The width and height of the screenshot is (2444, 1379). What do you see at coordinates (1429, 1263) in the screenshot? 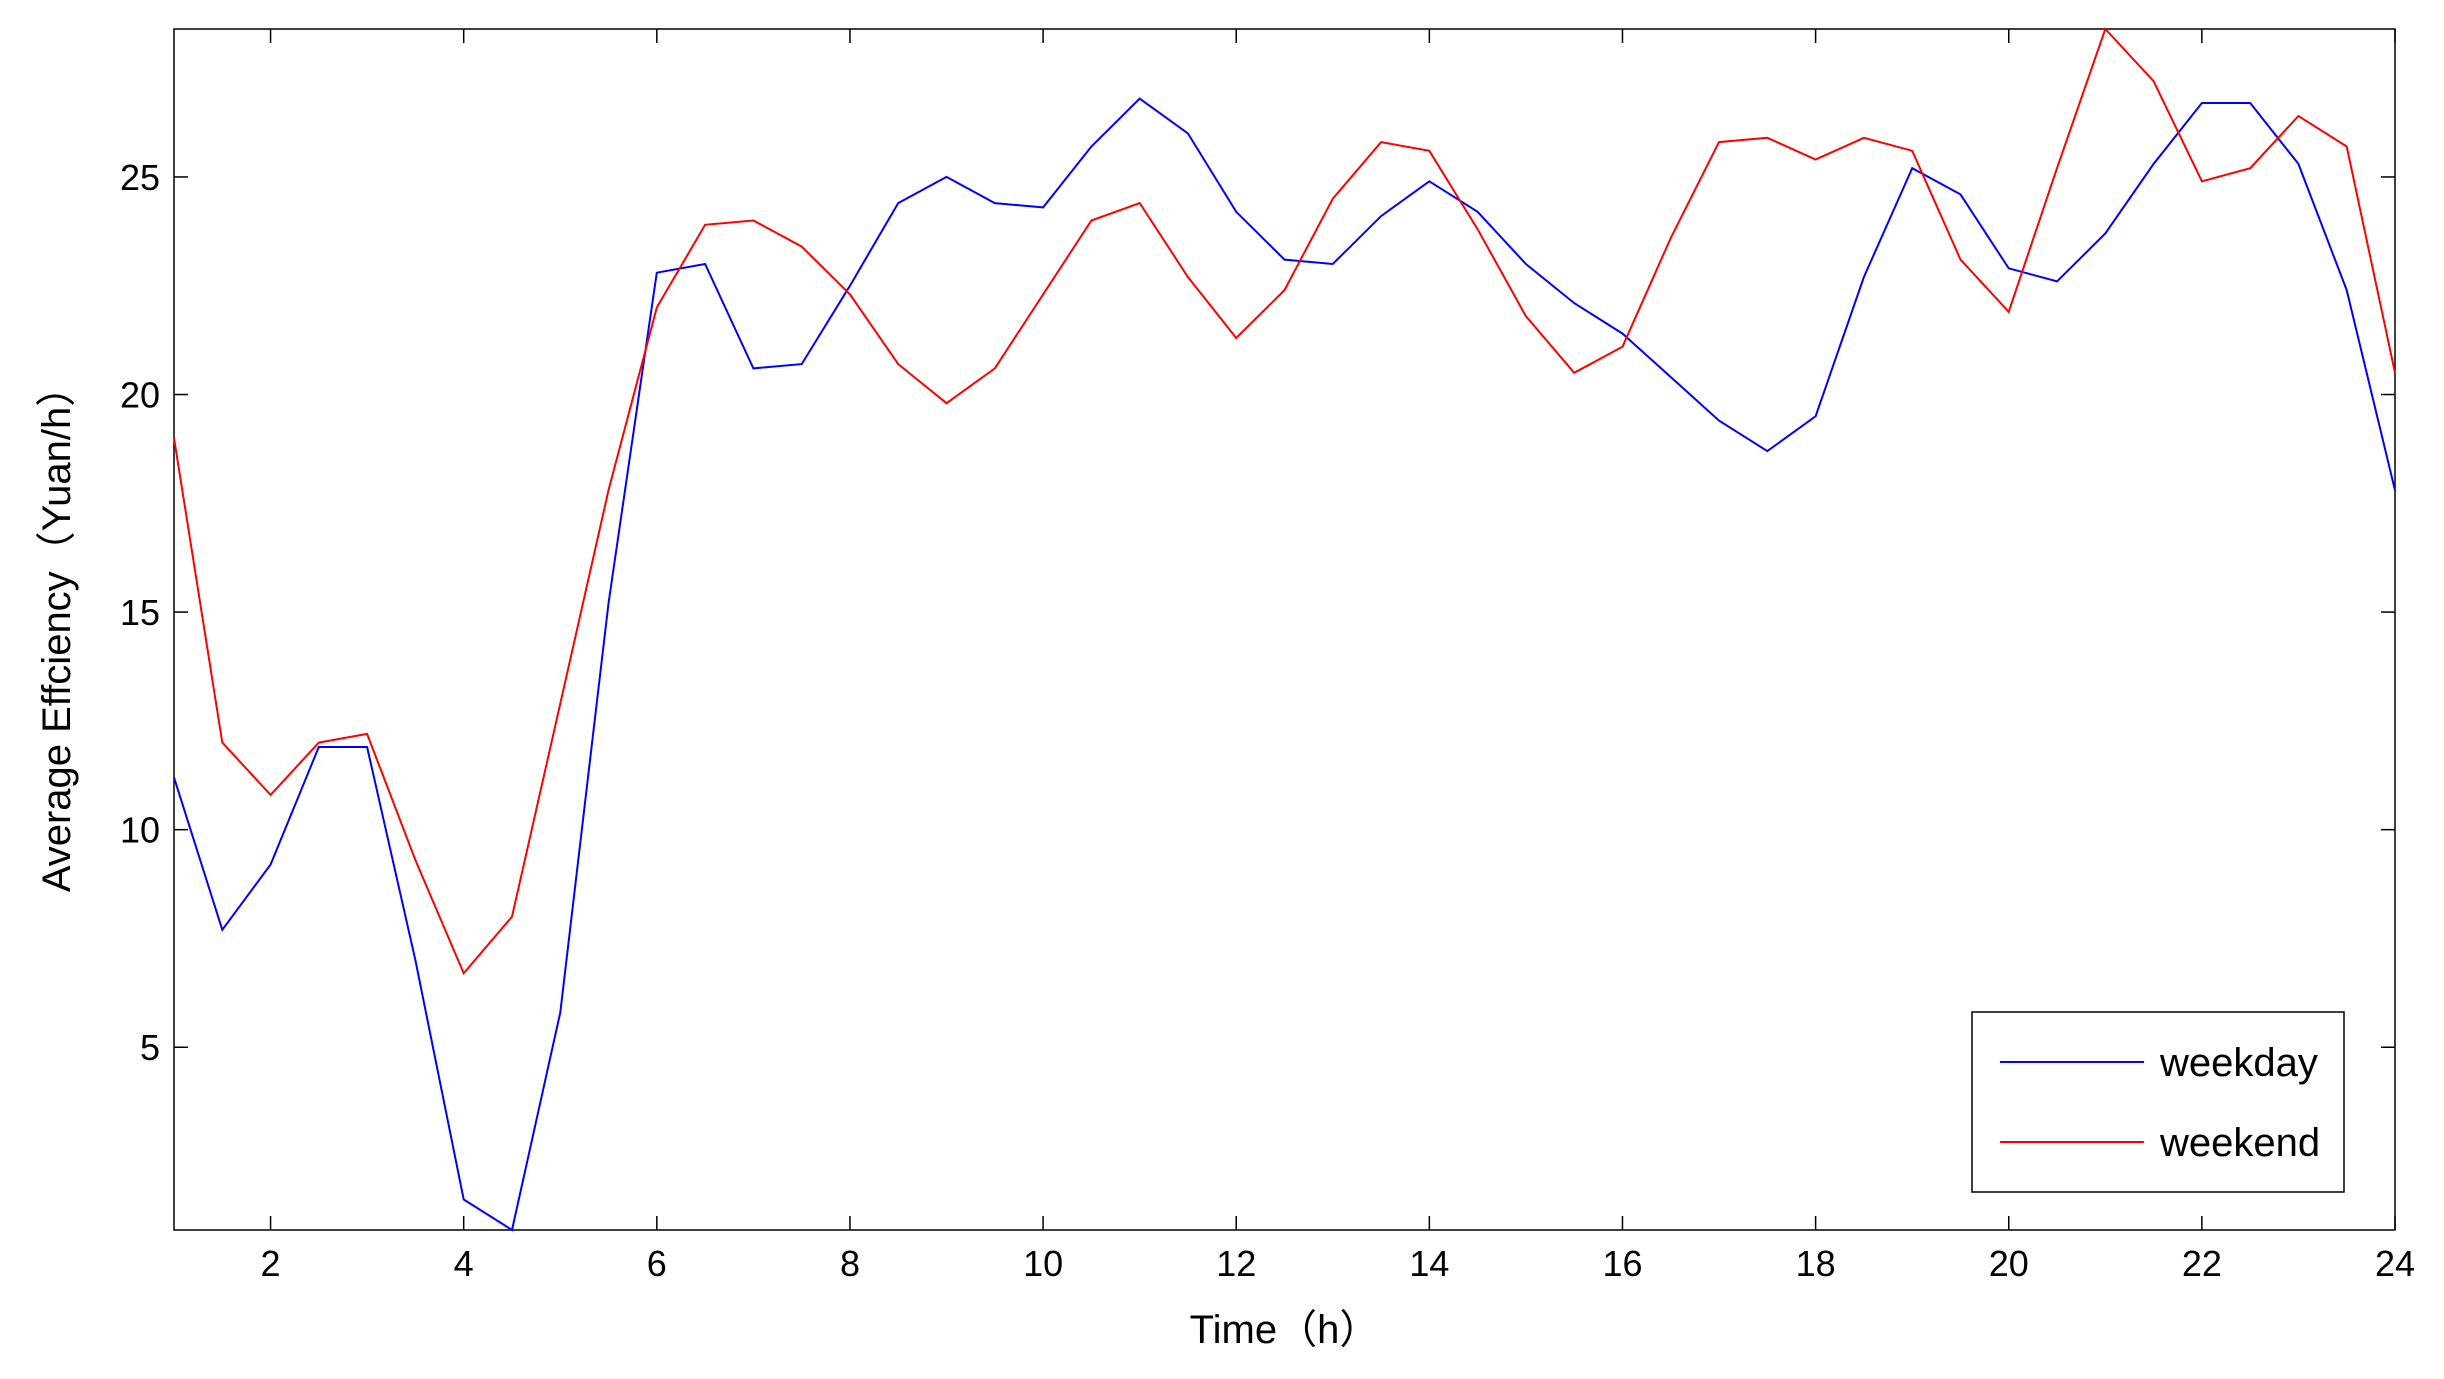
I see `x-tick-label: 14` at bounding box center [1429, 1263].